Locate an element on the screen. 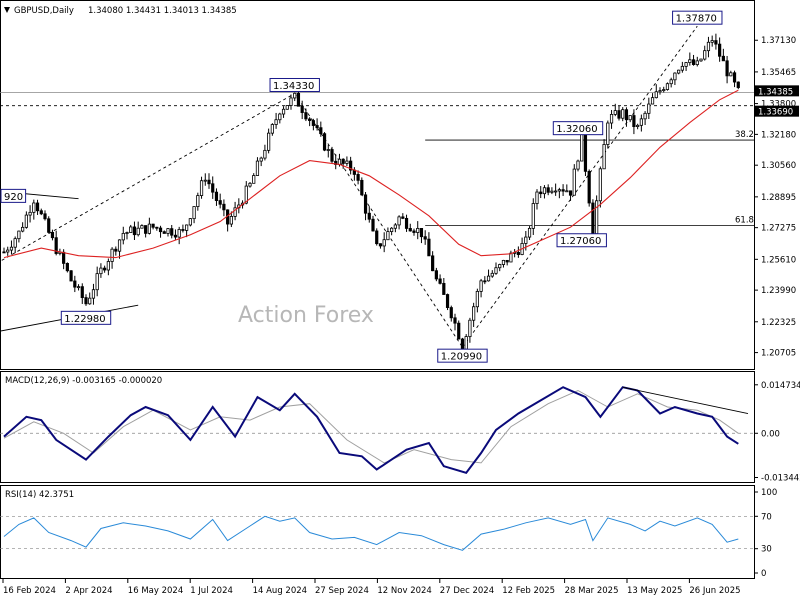 The width and height of the screenshot is (800, 600). symbol-label: GBPUSD,Daily is located at coordinates (44, 11).